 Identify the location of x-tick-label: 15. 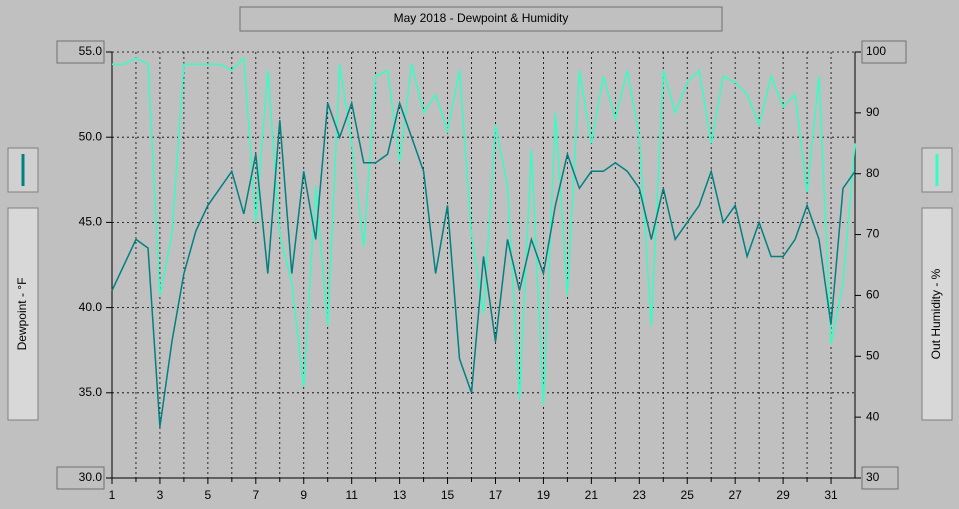
(448, 495).